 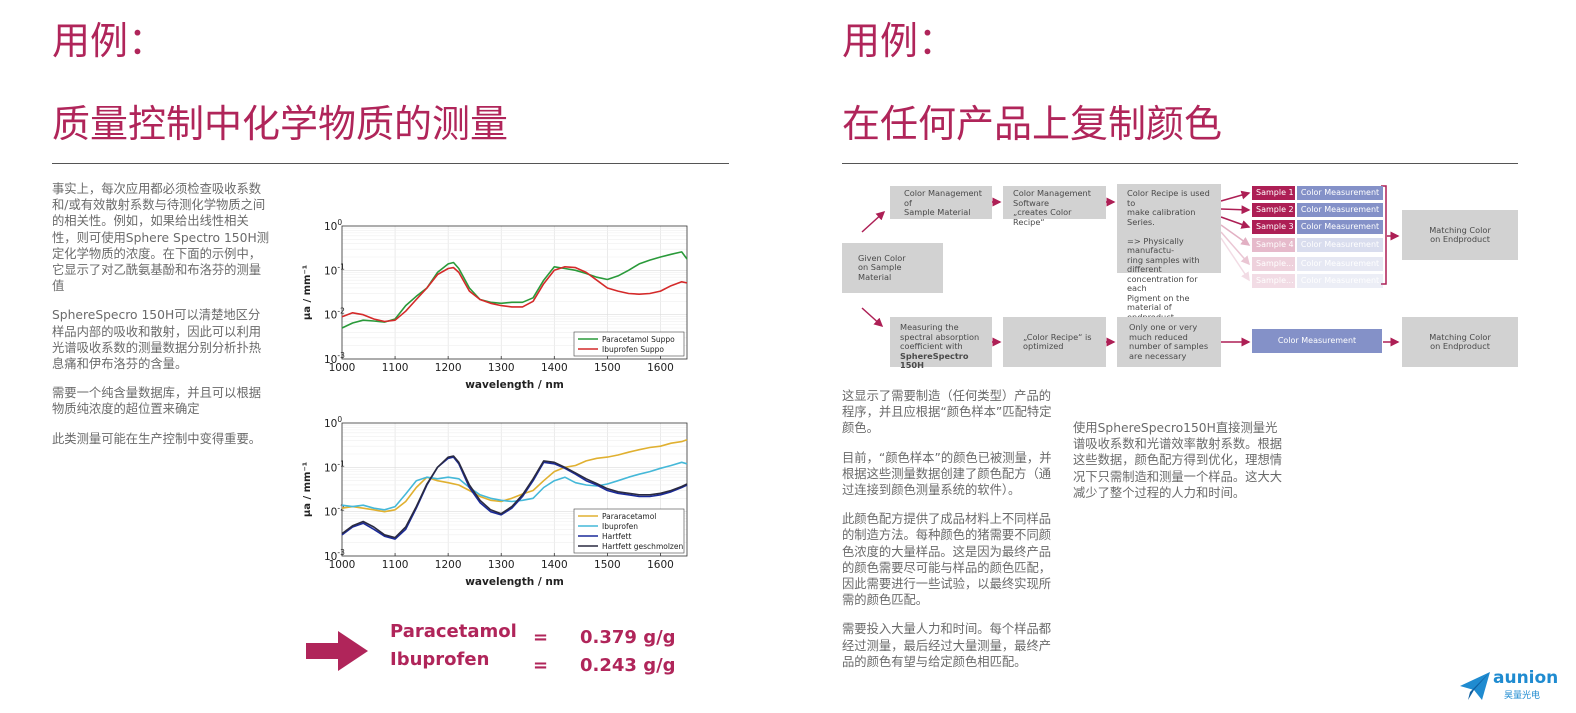 I want to click on chart-2-xlabel: wavelength / nm, so click(x=514, y=582).